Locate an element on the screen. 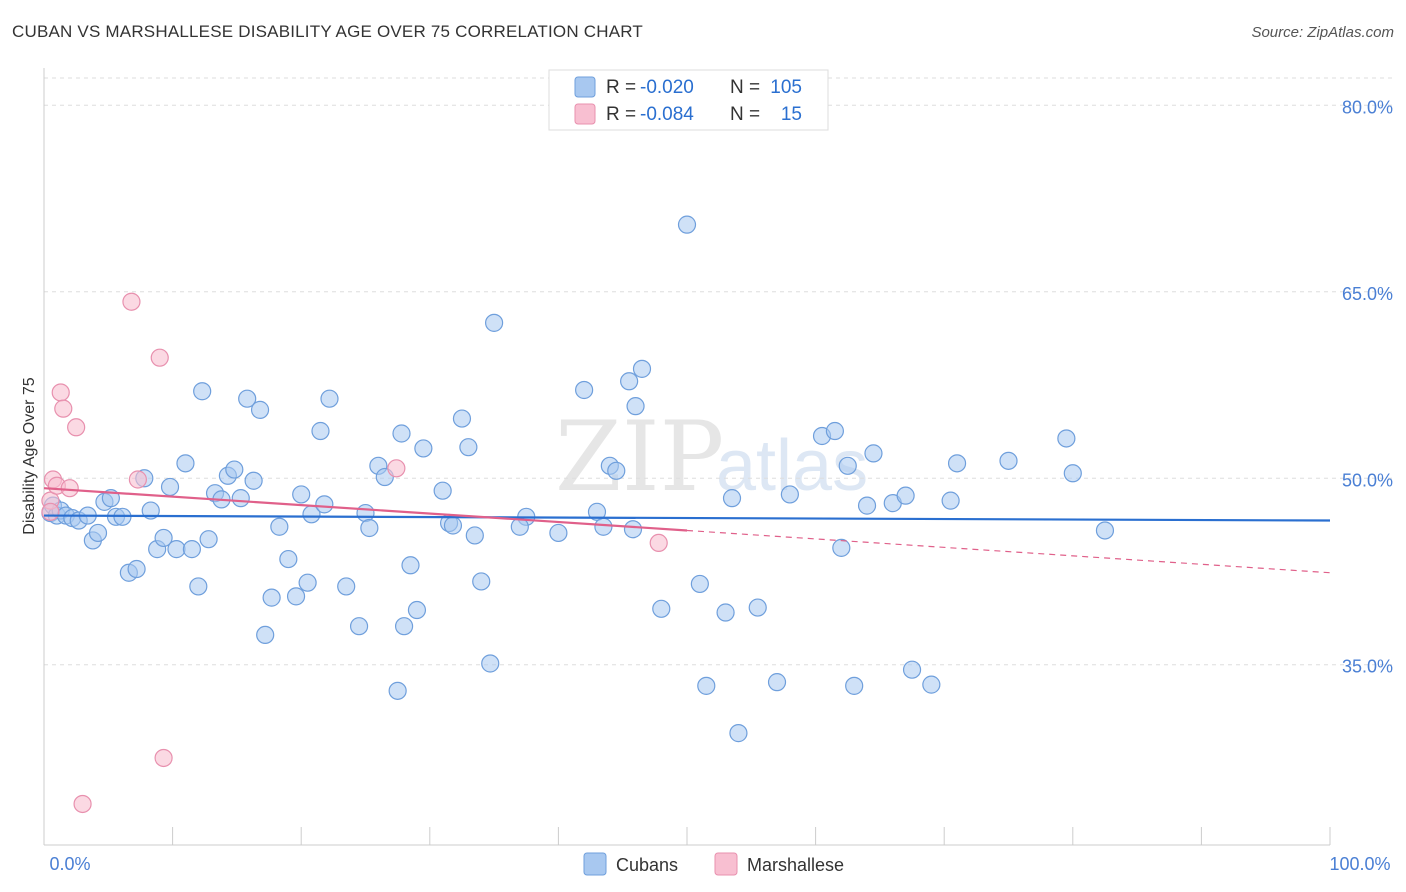  x-tick-label-max: 100.0% is located at coordinates (1359, 864).